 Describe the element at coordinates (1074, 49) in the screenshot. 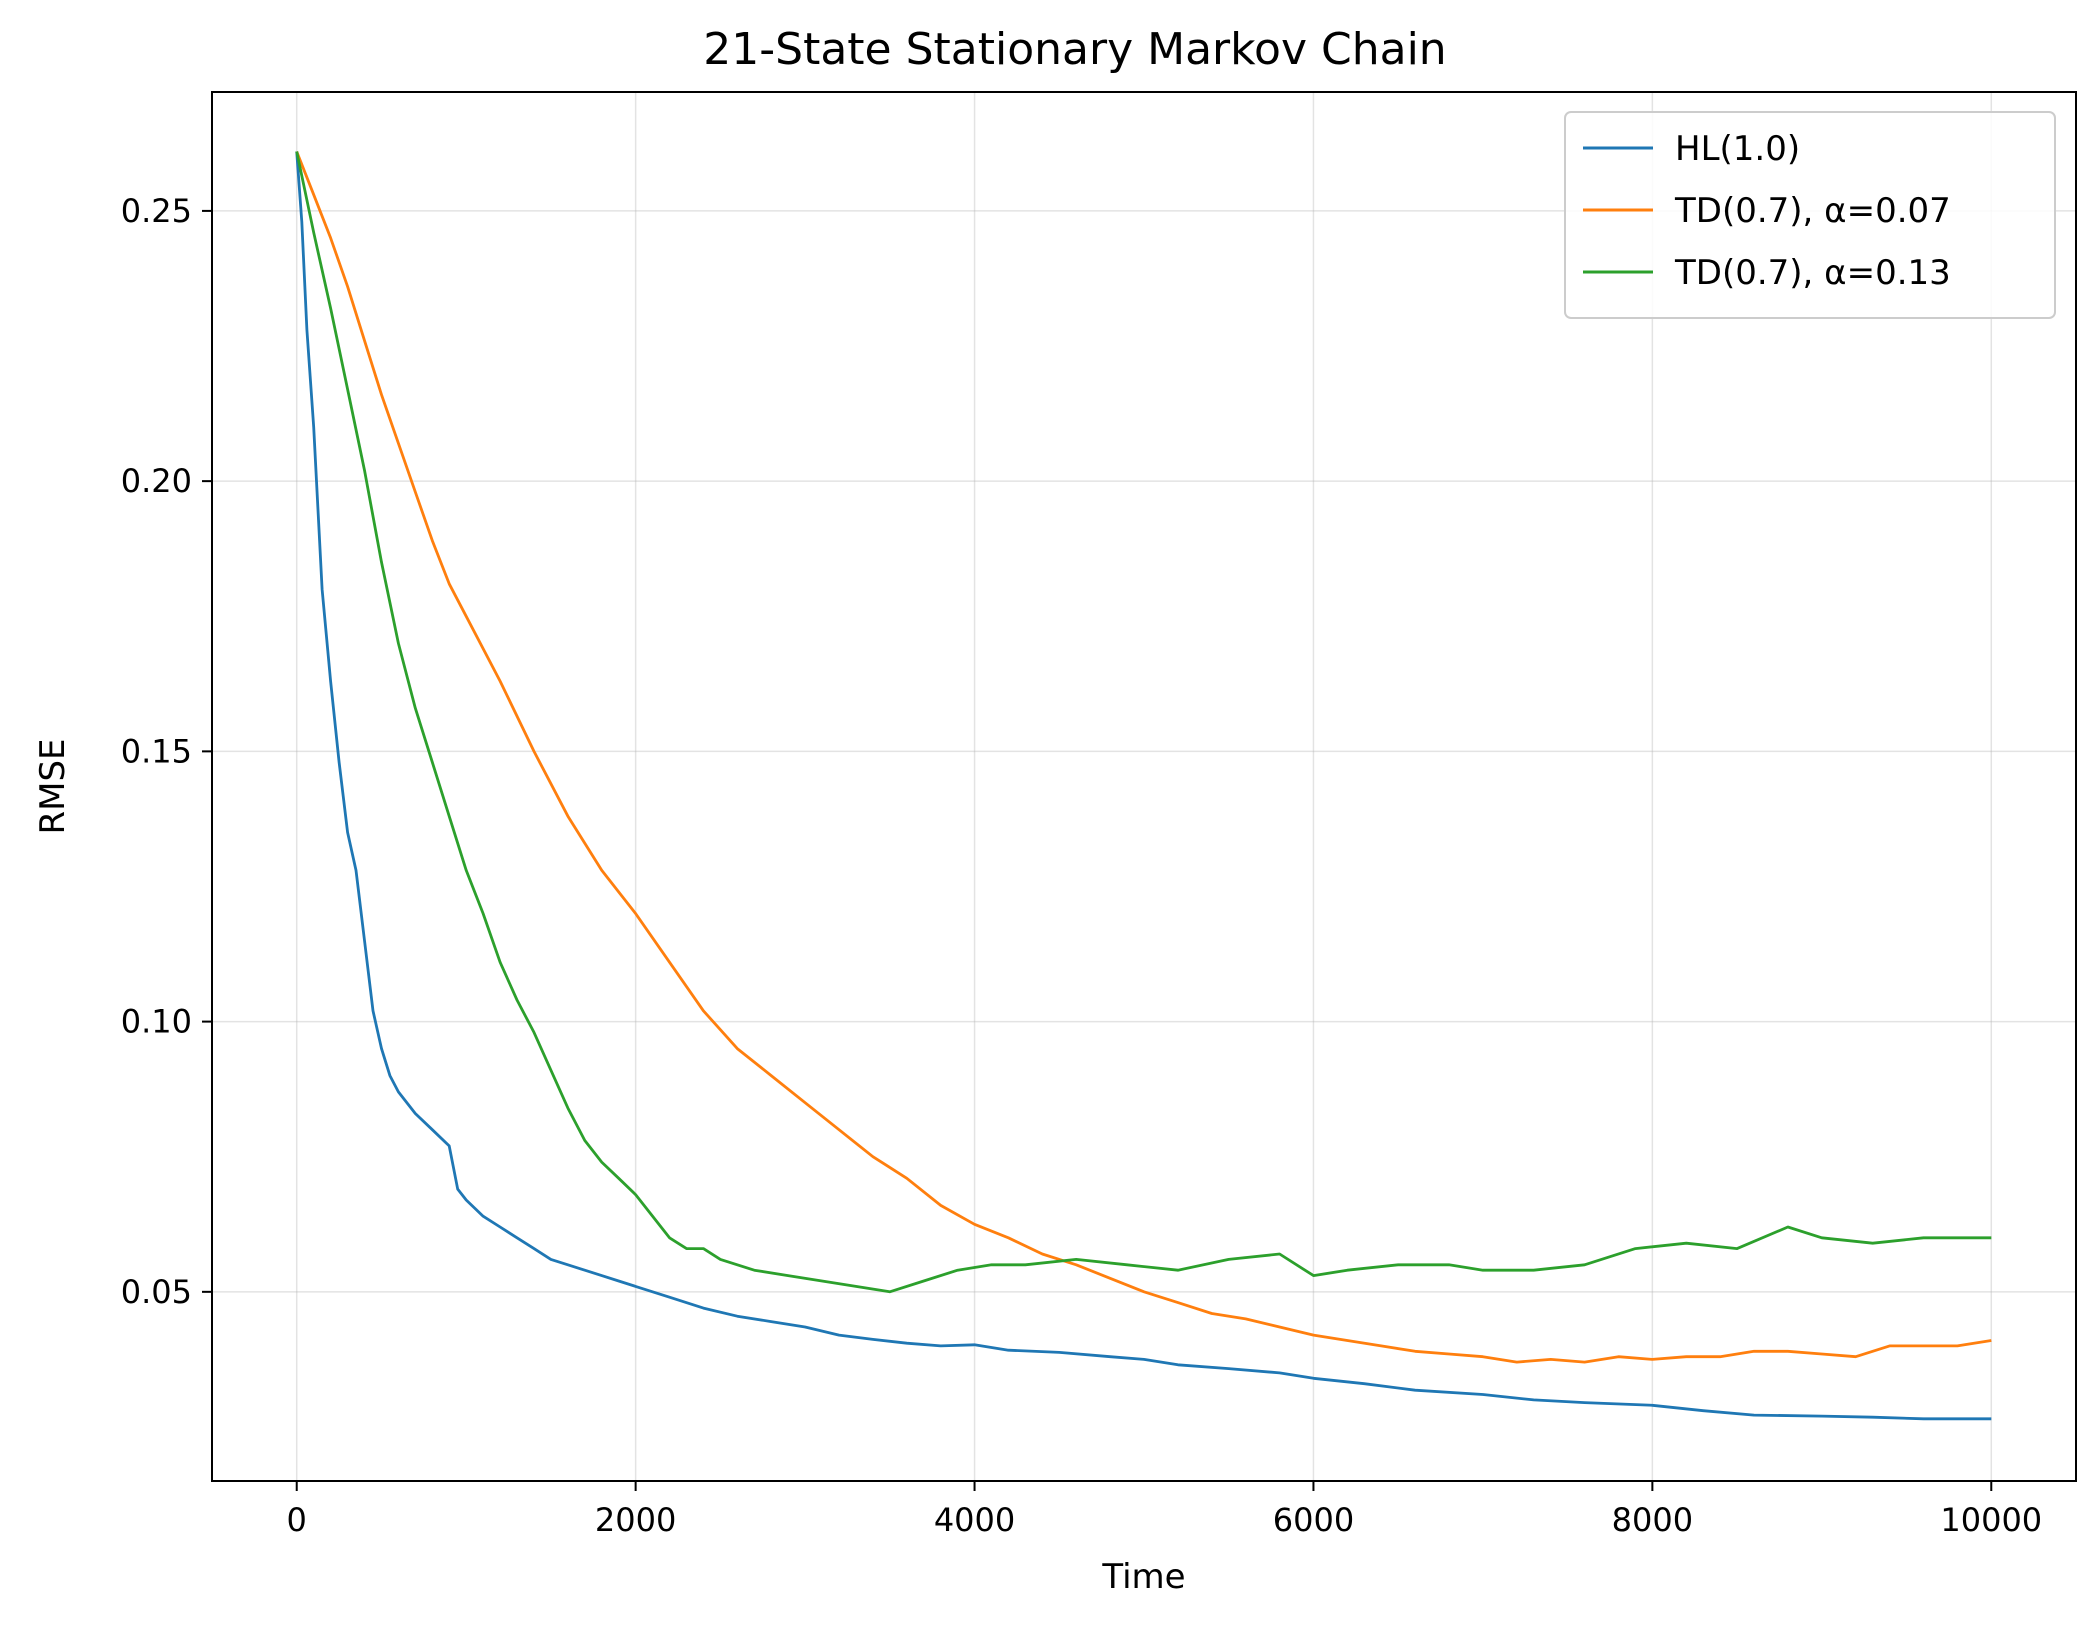

I see `chart-title: 21-State Stationary Markov Chain` at that location.